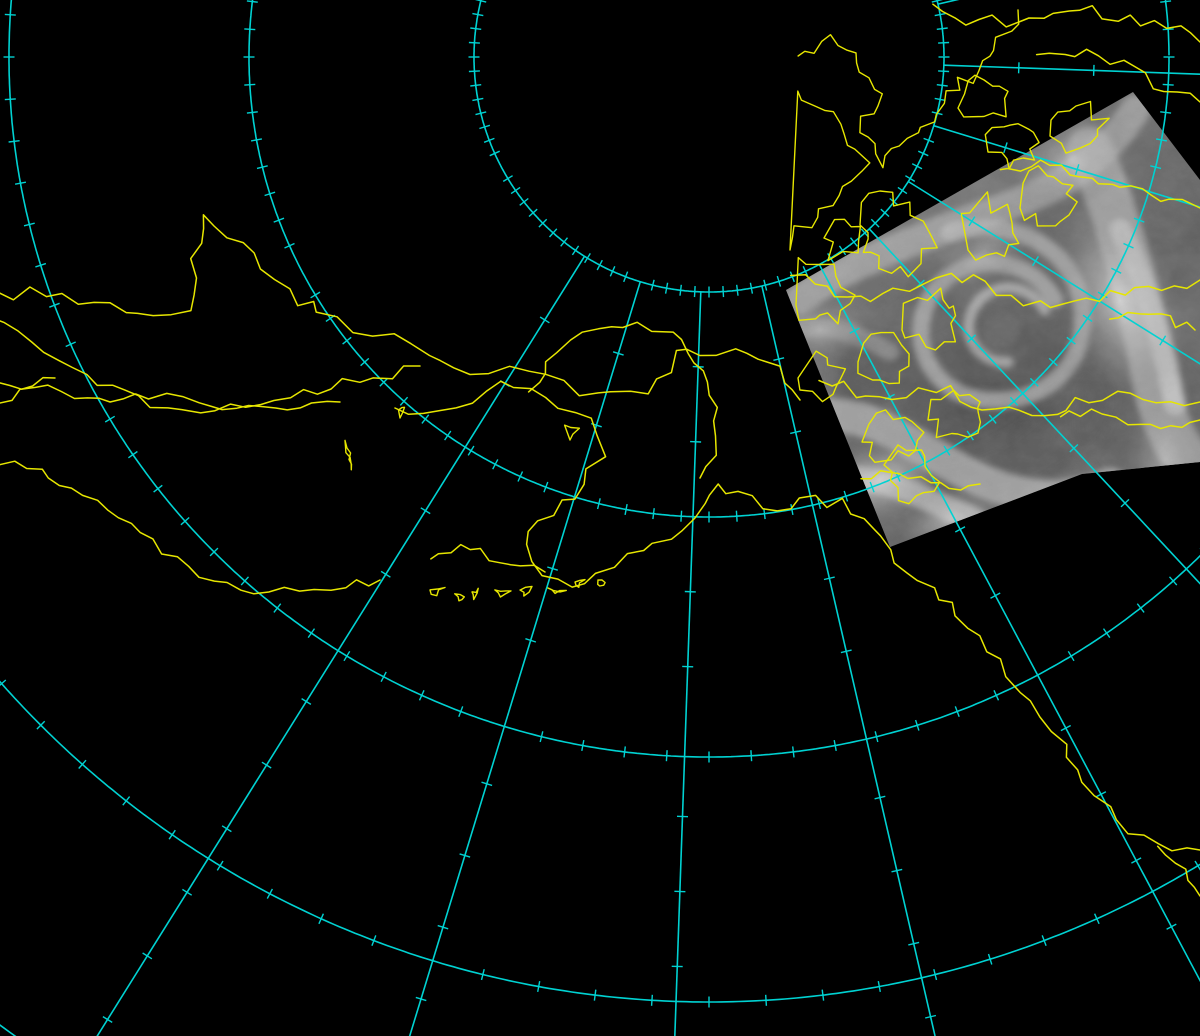  I want to click on coastline-alaska-north-slope, so click(623, 400).